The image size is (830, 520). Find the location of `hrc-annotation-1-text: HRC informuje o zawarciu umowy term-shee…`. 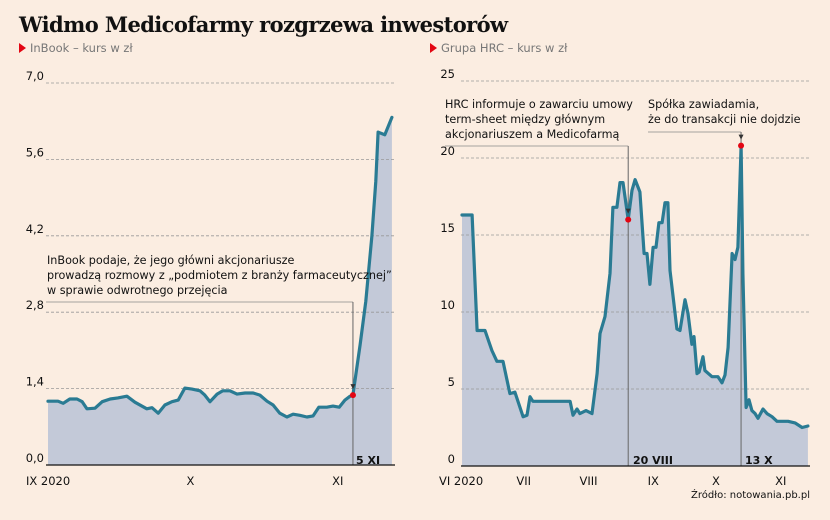

hrc-annotation-1-text: HRC informuje o zawarciu umowy term-shee… is located at coordinates (539, 119).